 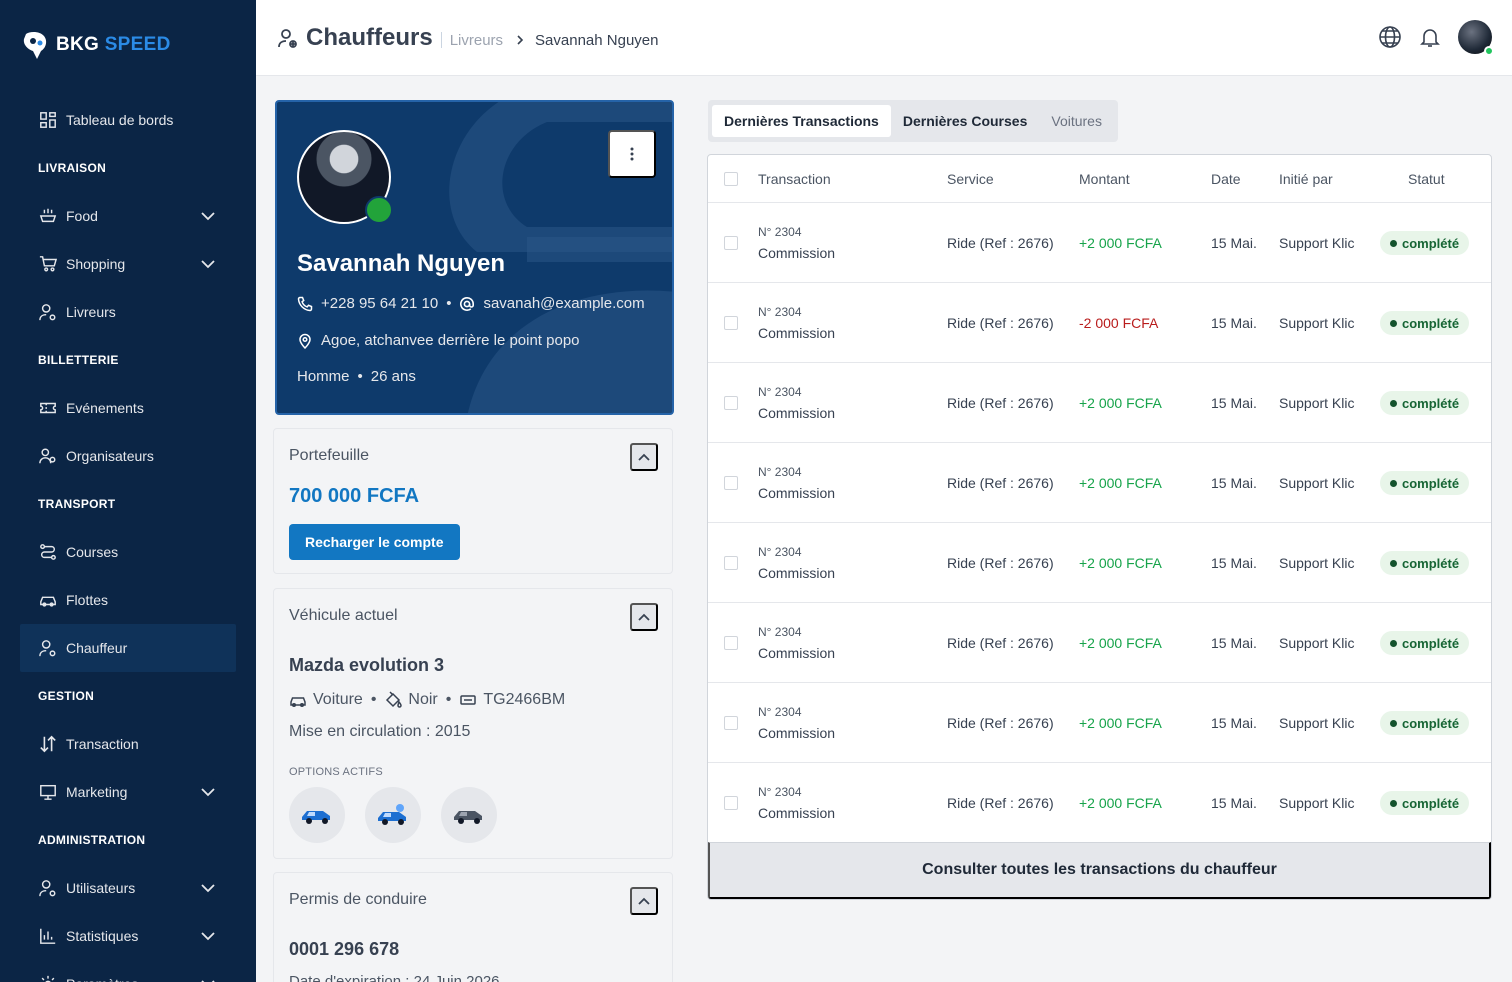 I want to click on sidebar-item-flottes: Flottes, so click(x=128, y=600).